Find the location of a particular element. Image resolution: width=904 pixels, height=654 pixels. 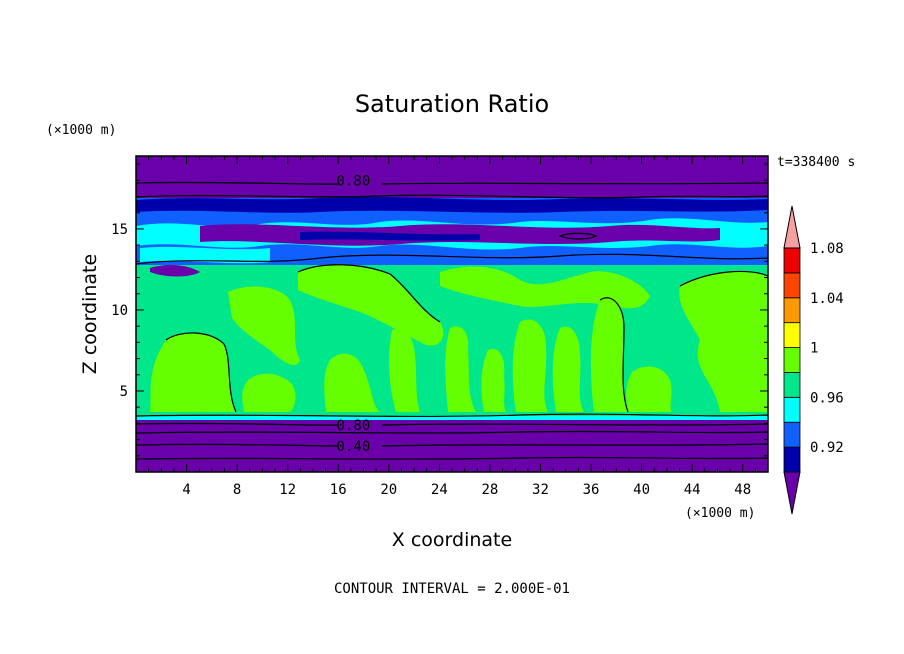

green-cell-c is located at coordinates (723, 341).